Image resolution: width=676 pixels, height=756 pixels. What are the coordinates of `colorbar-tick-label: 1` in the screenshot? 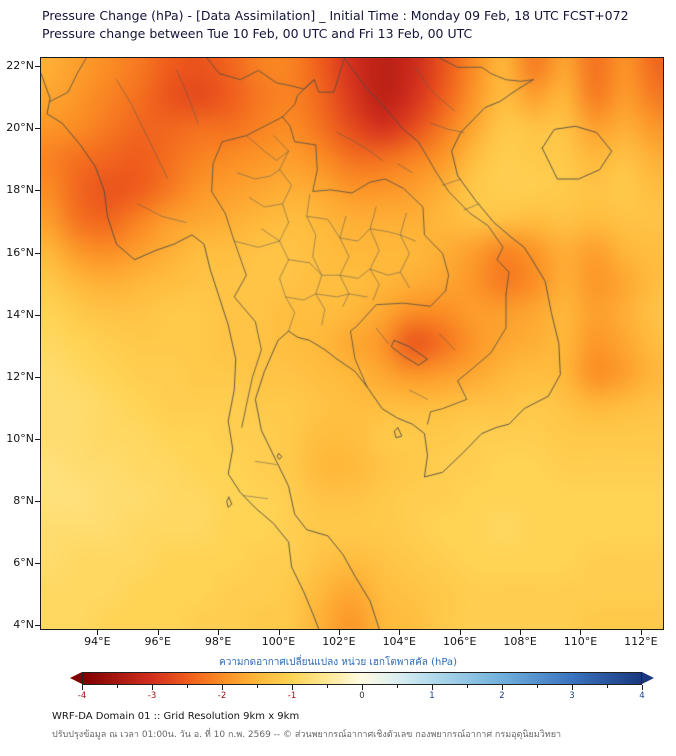 It's located at (432, 696).